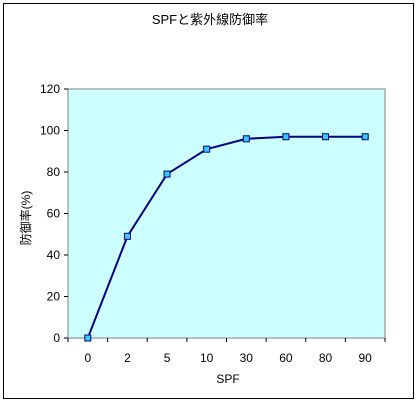 This screenshot has width=419, height=404. What do you see at coordinates (286, 358) in the screenshot?
I see `x-tick-label: 60` at bounding box center [286, 358].